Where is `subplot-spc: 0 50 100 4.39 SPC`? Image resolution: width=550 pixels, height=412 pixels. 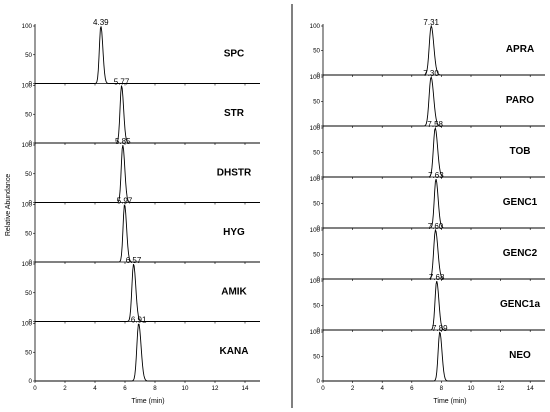
subplot-spc: 0 50 100 4.39 SPC is located at coordinates (141, 53).